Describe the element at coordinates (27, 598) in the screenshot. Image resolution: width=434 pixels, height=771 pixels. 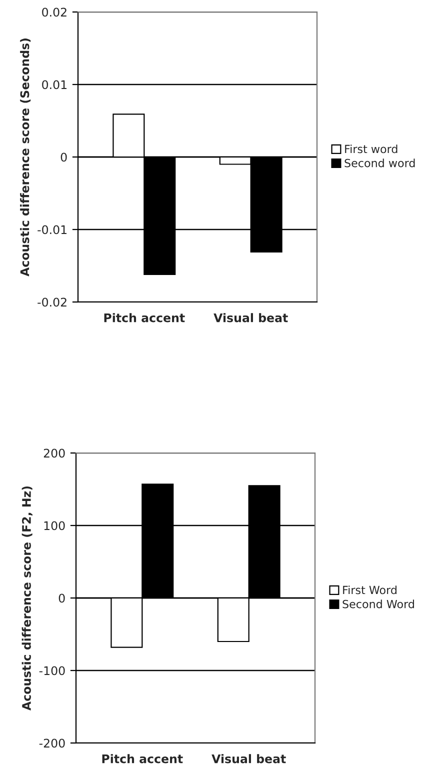
I see `y-axis-title: Acoustic difference score (F2, Hz)` at that location.